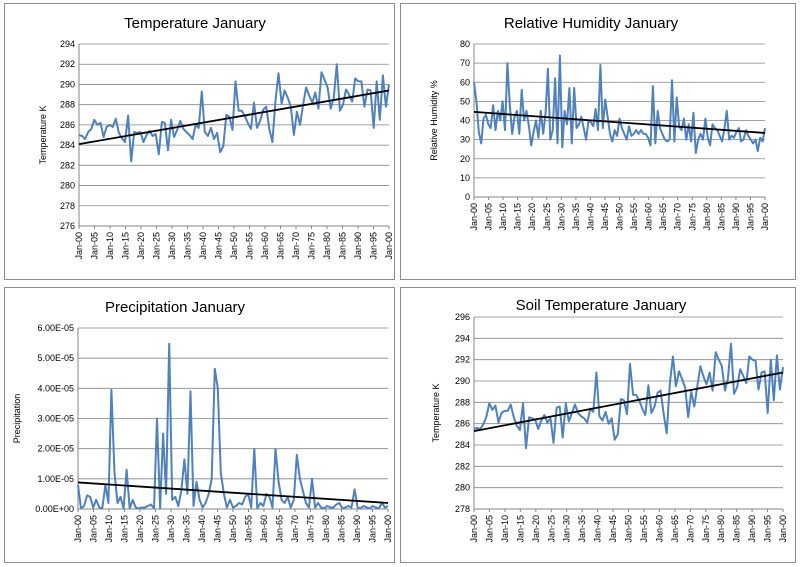 The image size is (800, 567). I want to click on y-tick-label: 30, so click(465, 140).